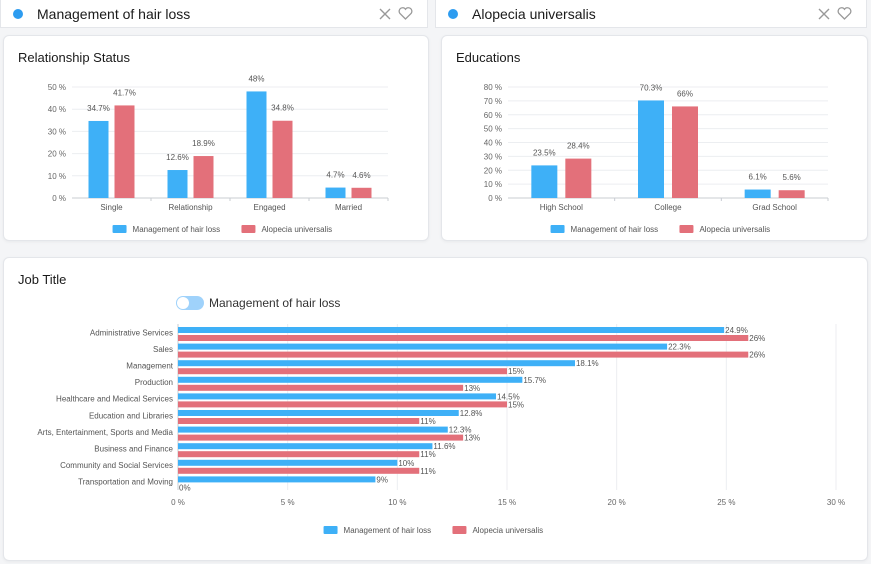  I want to click on x-tick-label: 10 %, so click(397, 502).